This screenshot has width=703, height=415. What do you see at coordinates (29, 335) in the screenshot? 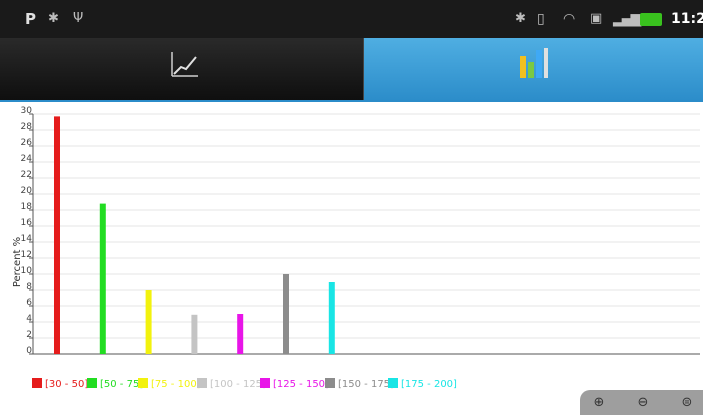
I see `y-tick-label: 2` at bounding box center [29, 335].